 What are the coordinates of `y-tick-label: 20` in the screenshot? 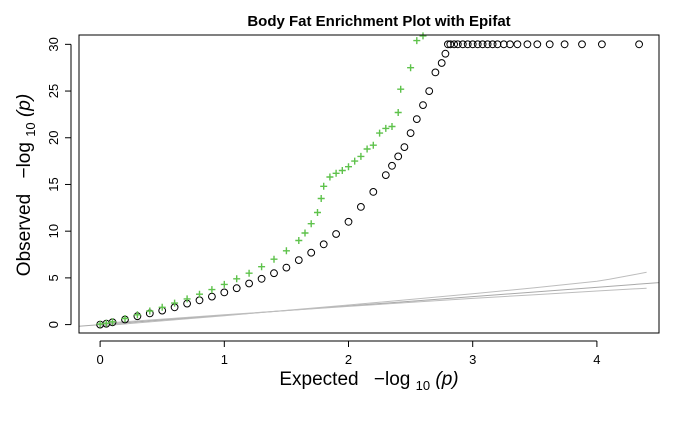 It's located at (53, 138).